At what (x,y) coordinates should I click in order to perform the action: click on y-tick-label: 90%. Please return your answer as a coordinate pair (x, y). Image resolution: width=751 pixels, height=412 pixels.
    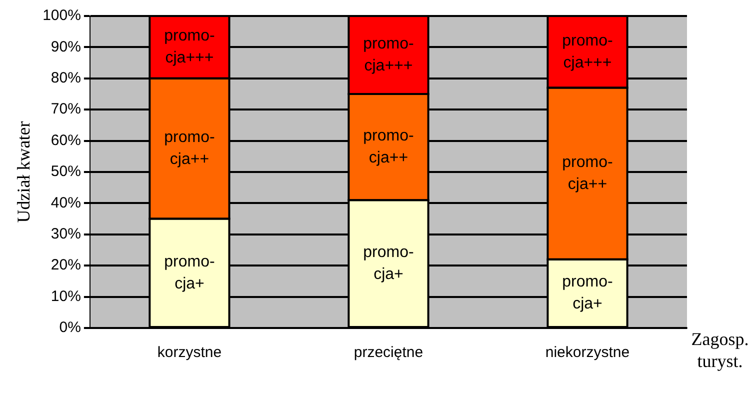
    Looking at the image, I should click on (65, 47).